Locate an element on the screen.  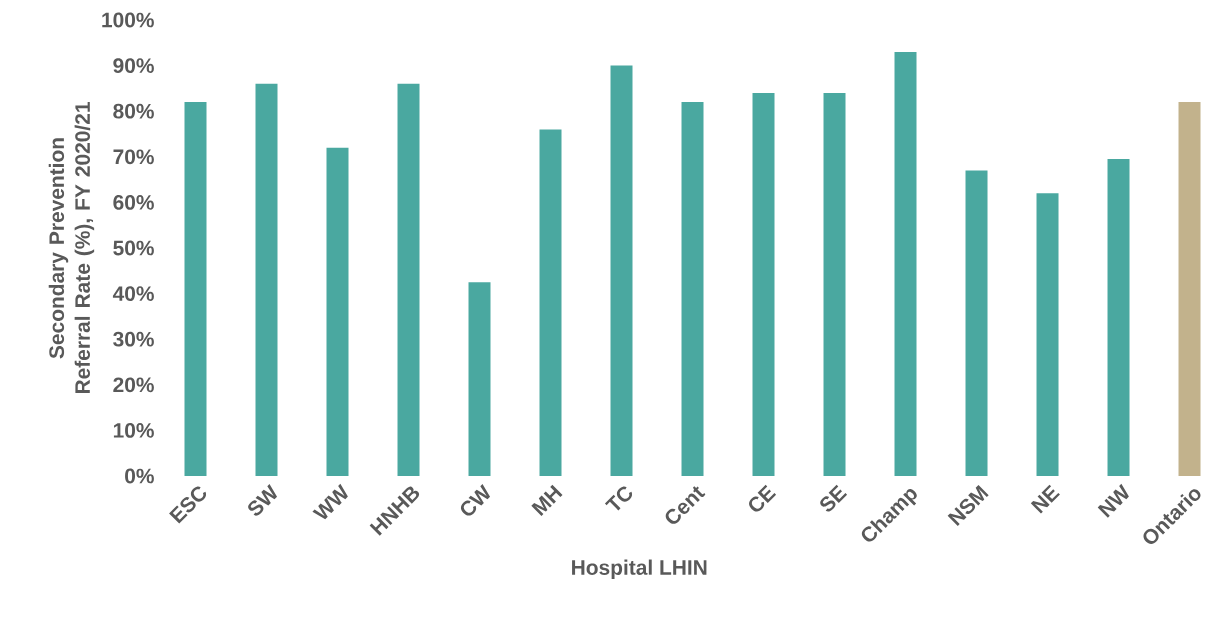
x-axis-title: Hospital LHIN is located at coordinates (639, 569).